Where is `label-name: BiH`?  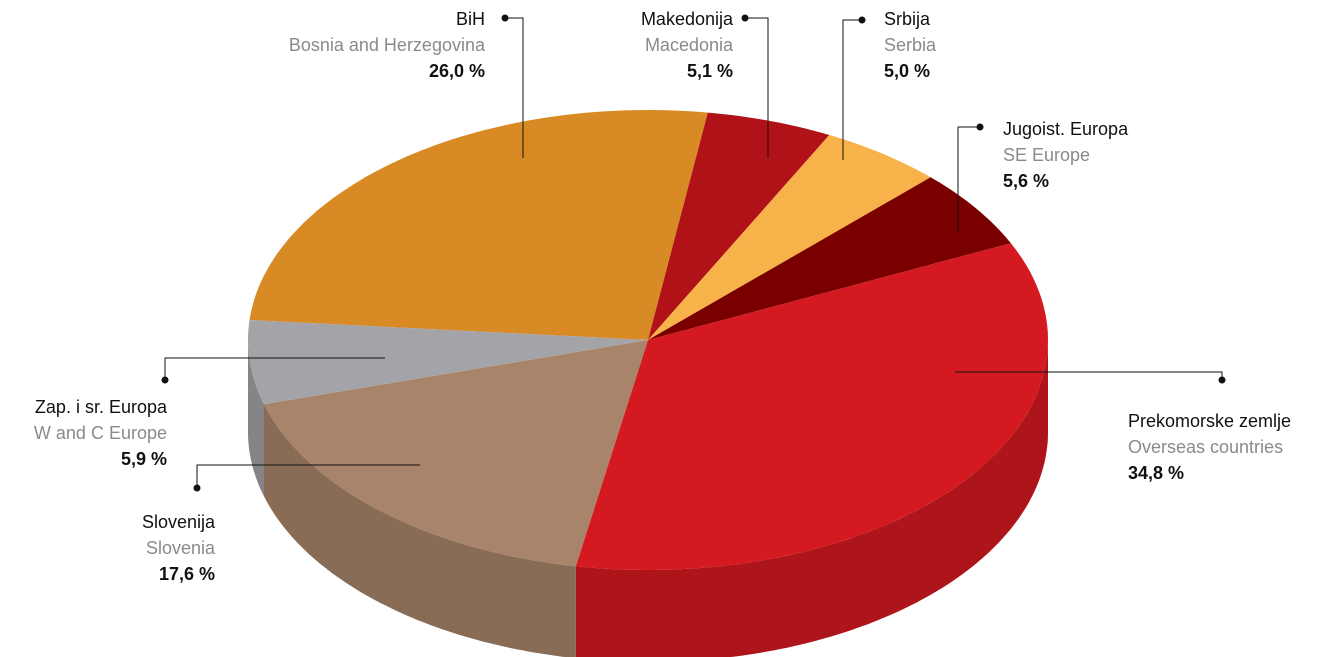
label-name: BiH is located at coordinates (470, 19).